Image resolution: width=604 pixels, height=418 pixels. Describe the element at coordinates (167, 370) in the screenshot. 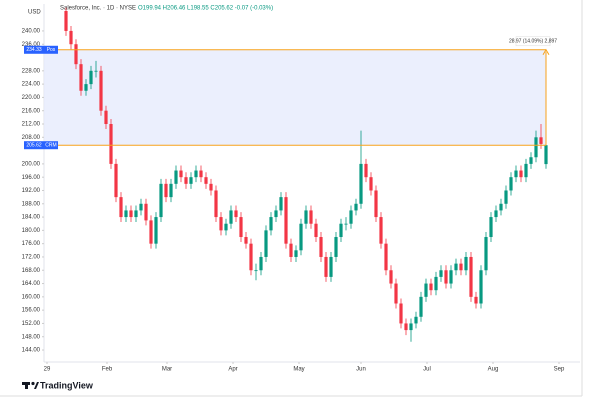

I see `x-tick-label: Mar` at that location.